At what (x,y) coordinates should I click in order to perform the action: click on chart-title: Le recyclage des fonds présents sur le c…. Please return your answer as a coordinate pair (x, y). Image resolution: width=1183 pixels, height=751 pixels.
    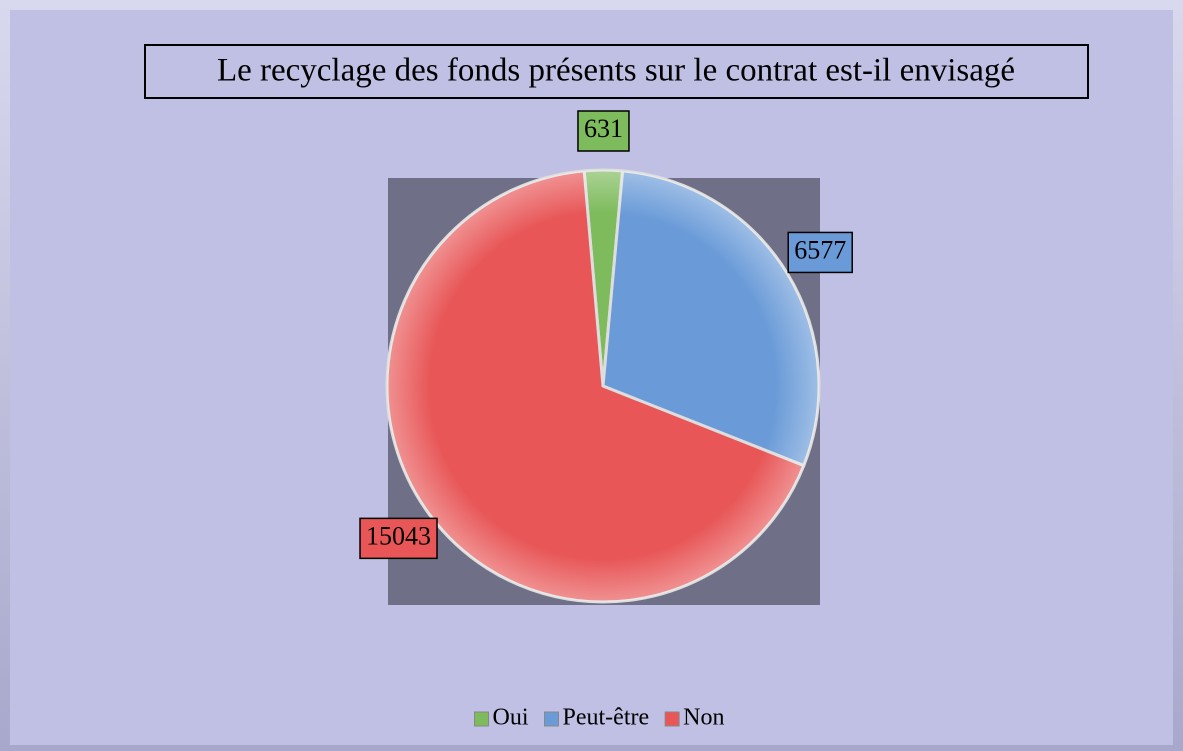
    Looking at the image, I should click on (616, 71).